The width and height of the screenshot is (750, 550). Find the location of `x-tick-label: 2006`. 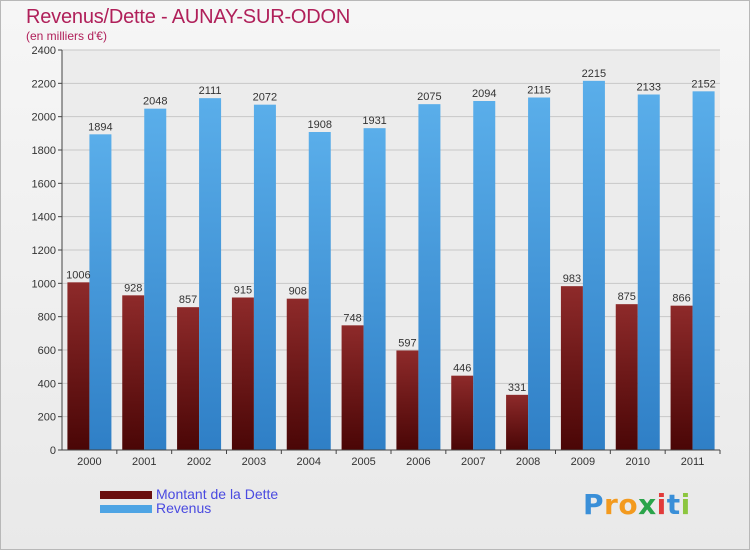

x-tick-label: 2006 is located at coordinates (418, 462).